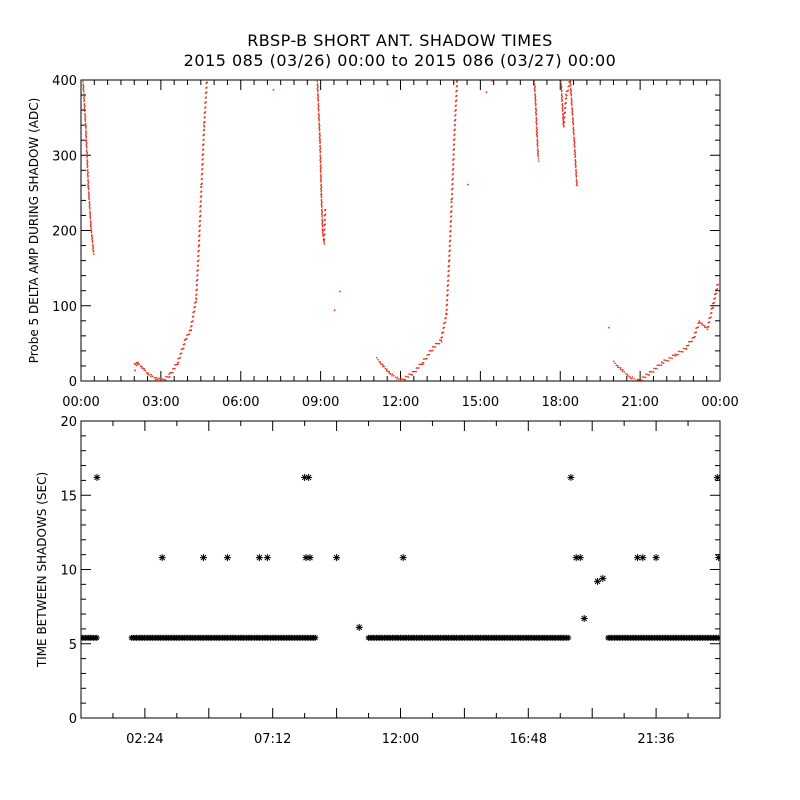  What do you see at coordinates (480, 402) in the screenshot?
I see `x-tick-label: 15:00` at bounding box center [480, 402].